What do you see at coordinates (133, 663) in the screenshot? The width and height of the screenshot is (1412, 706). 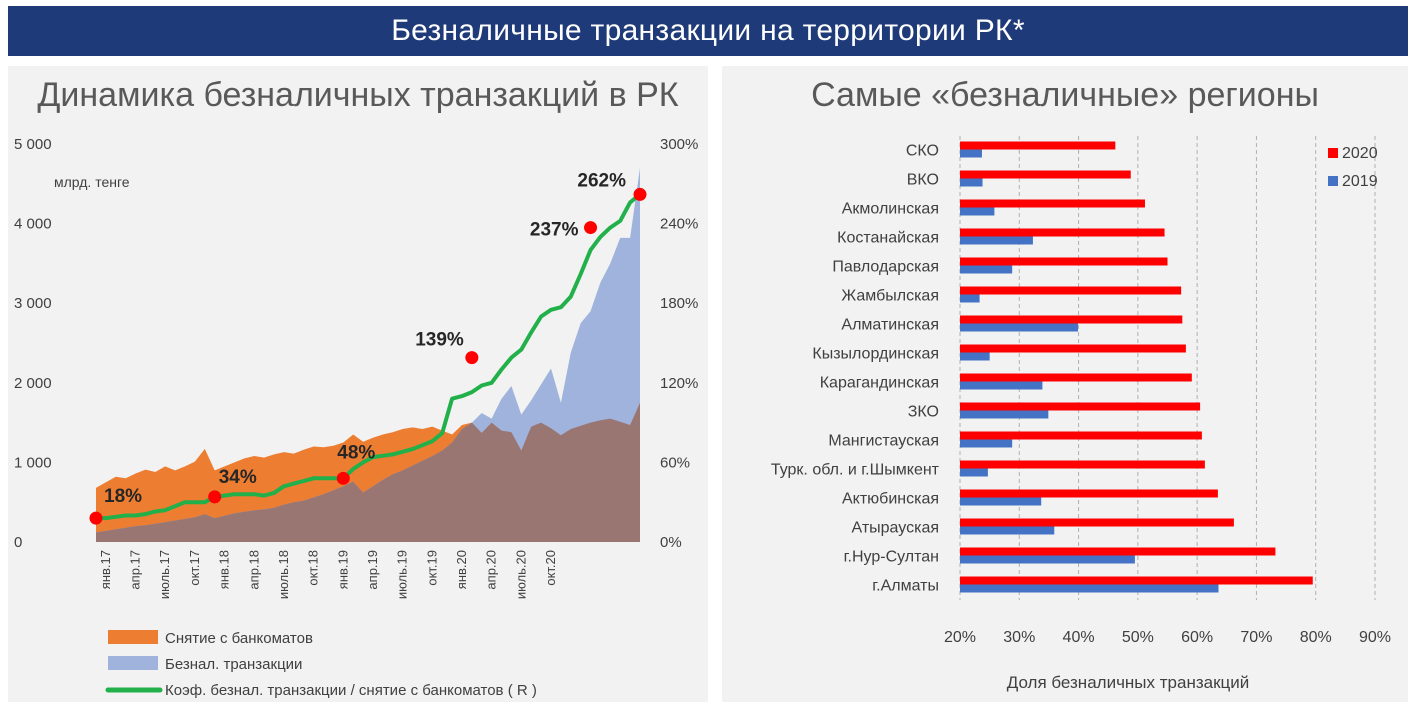 I see `legend-swatch-noncash` at bounding box center [133, 663].